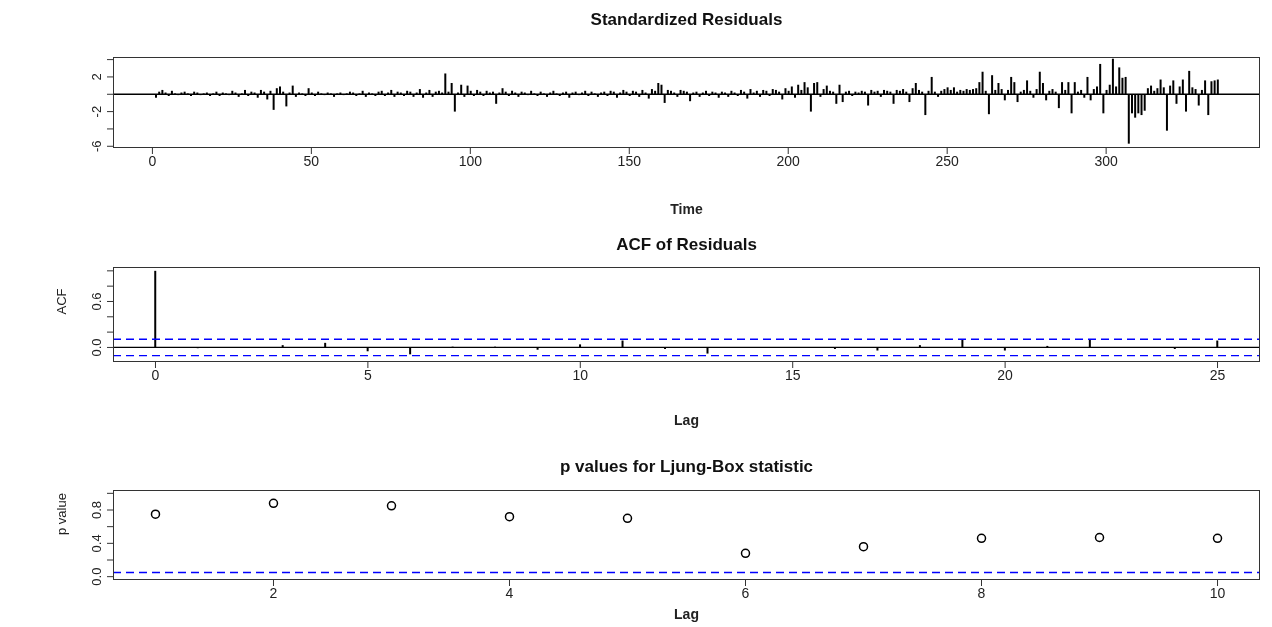 Image resolution: width=1272 pixels, height=627 pixels. What do you see at coordinates (686, 20) in the screenshot?
I see `chart-title: Standardized Residuals` at bounding box center [686, 20].